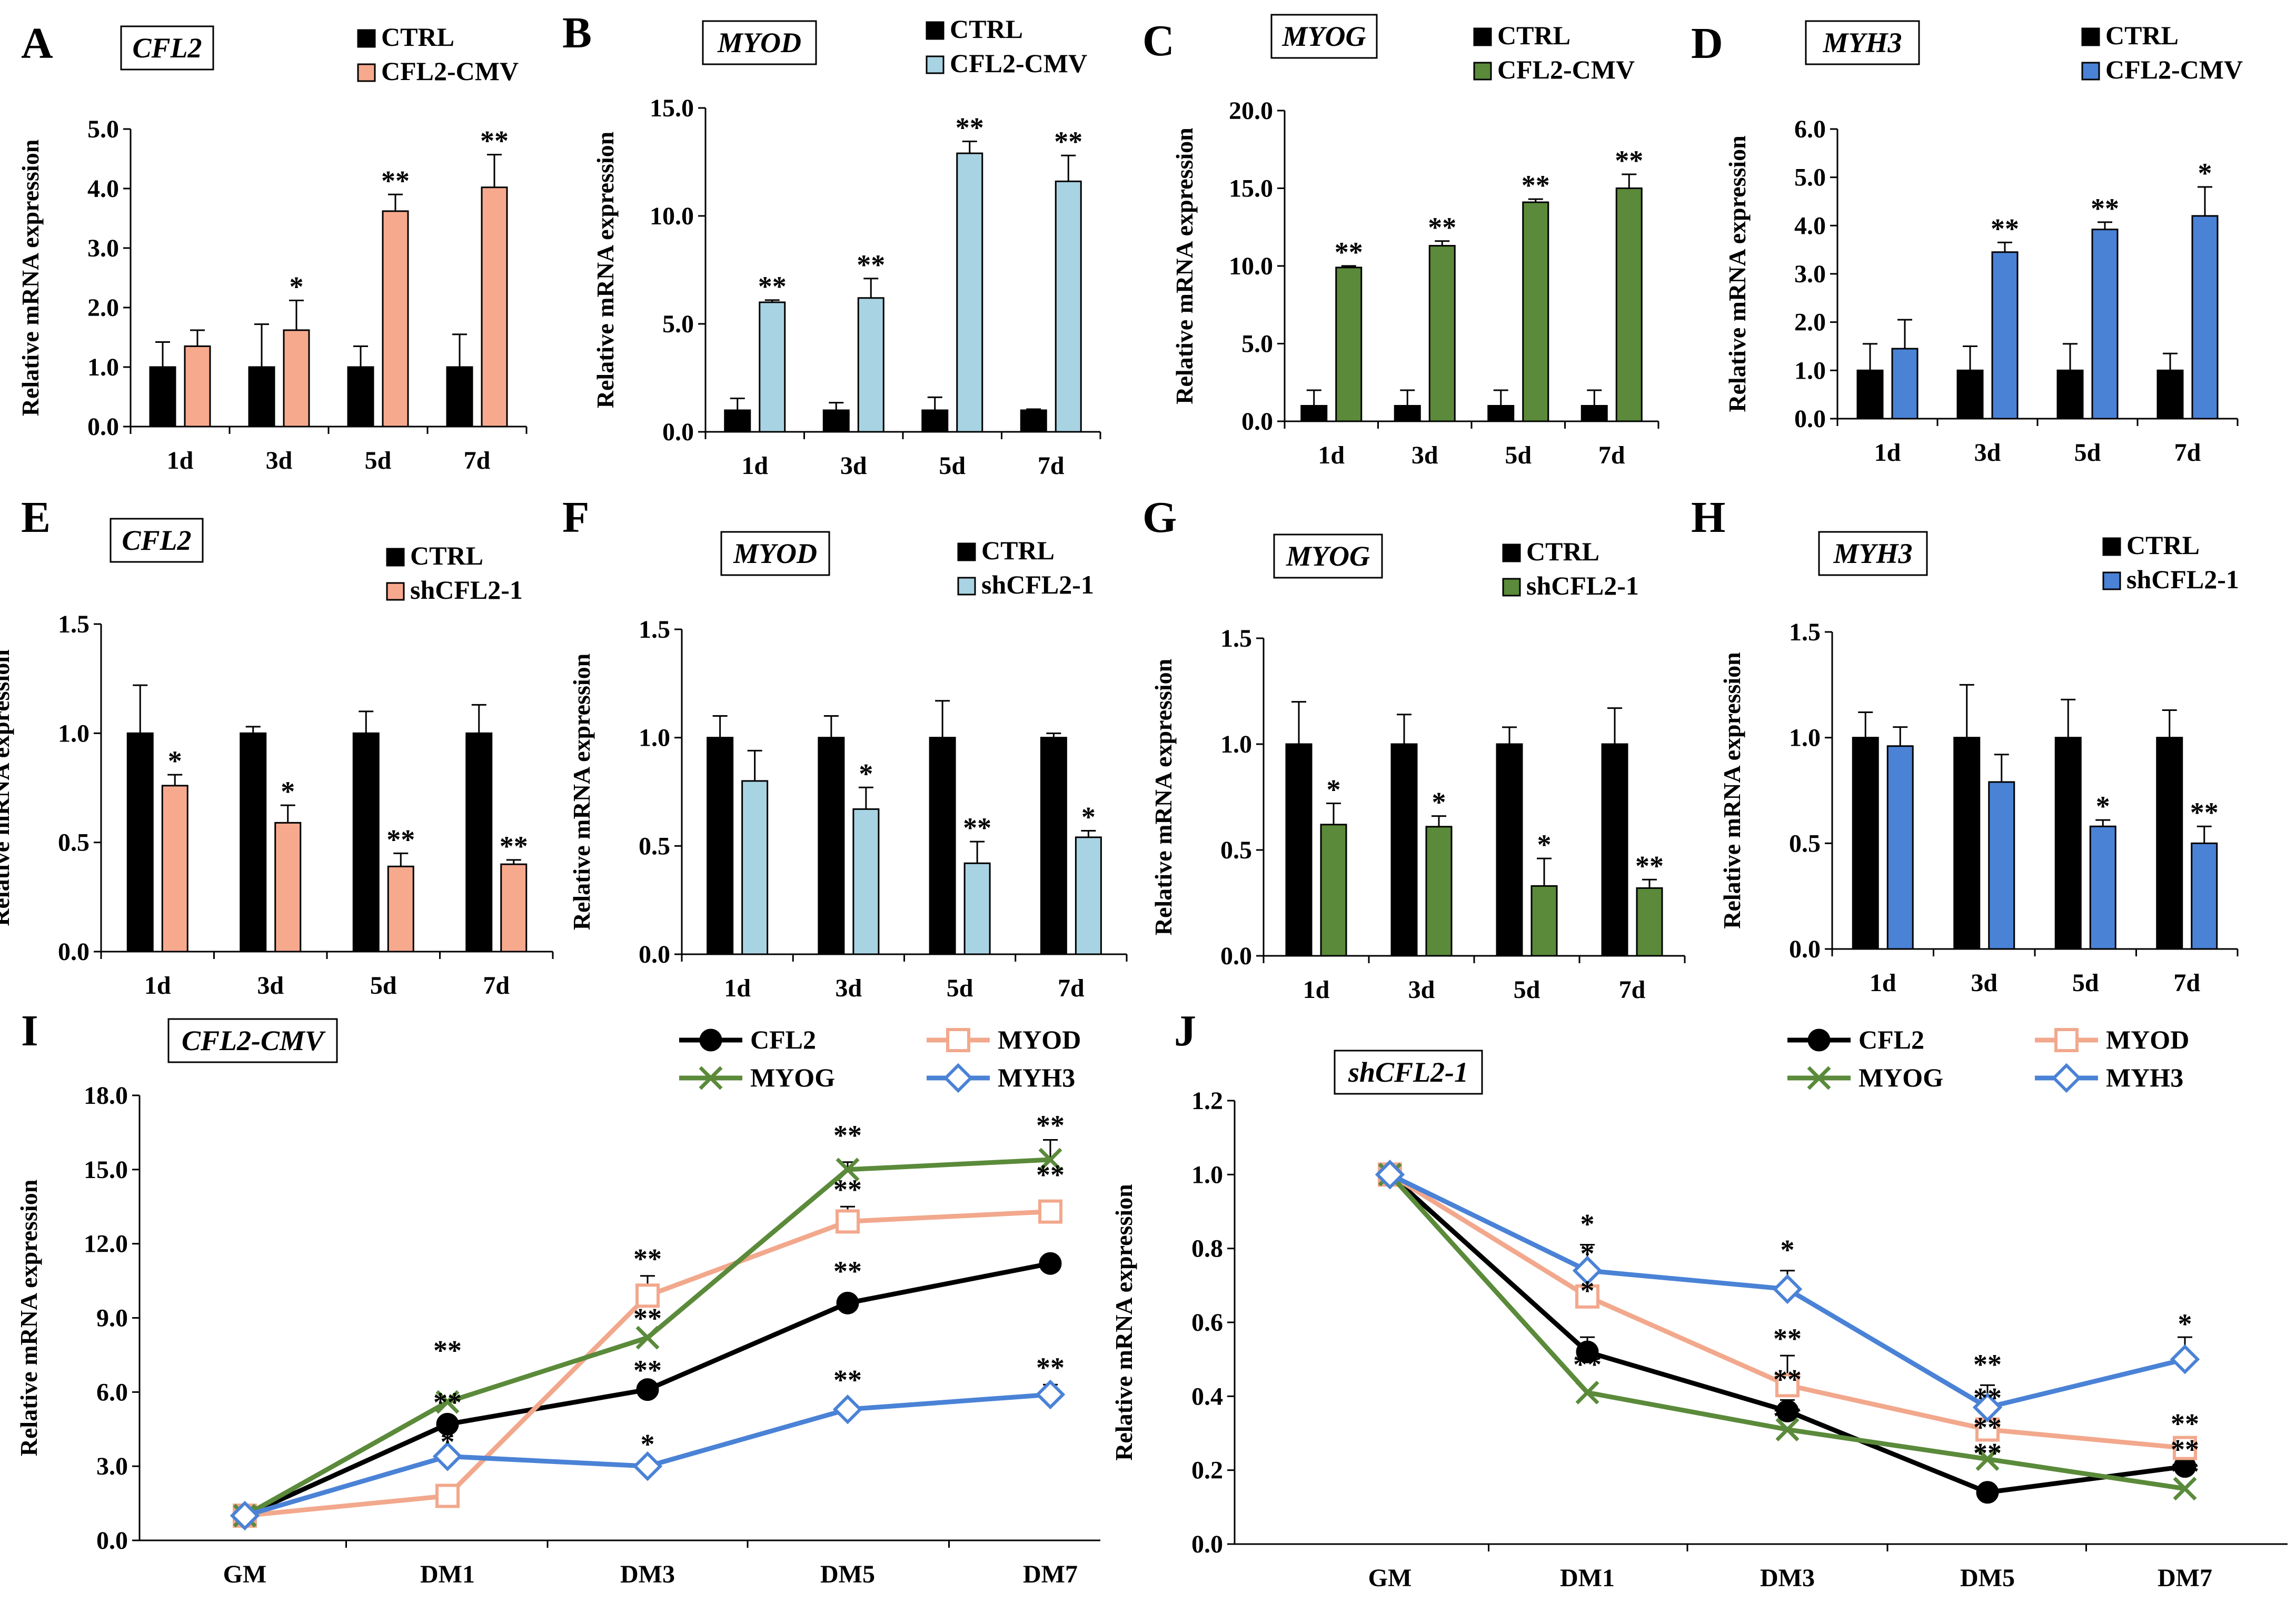 The height and width of the screenshot is (1602, 2296). What do you see at coordinates (2066, 1078) in the screenshot?
I see `legend-marker` at bounding box center [2066, 1078].